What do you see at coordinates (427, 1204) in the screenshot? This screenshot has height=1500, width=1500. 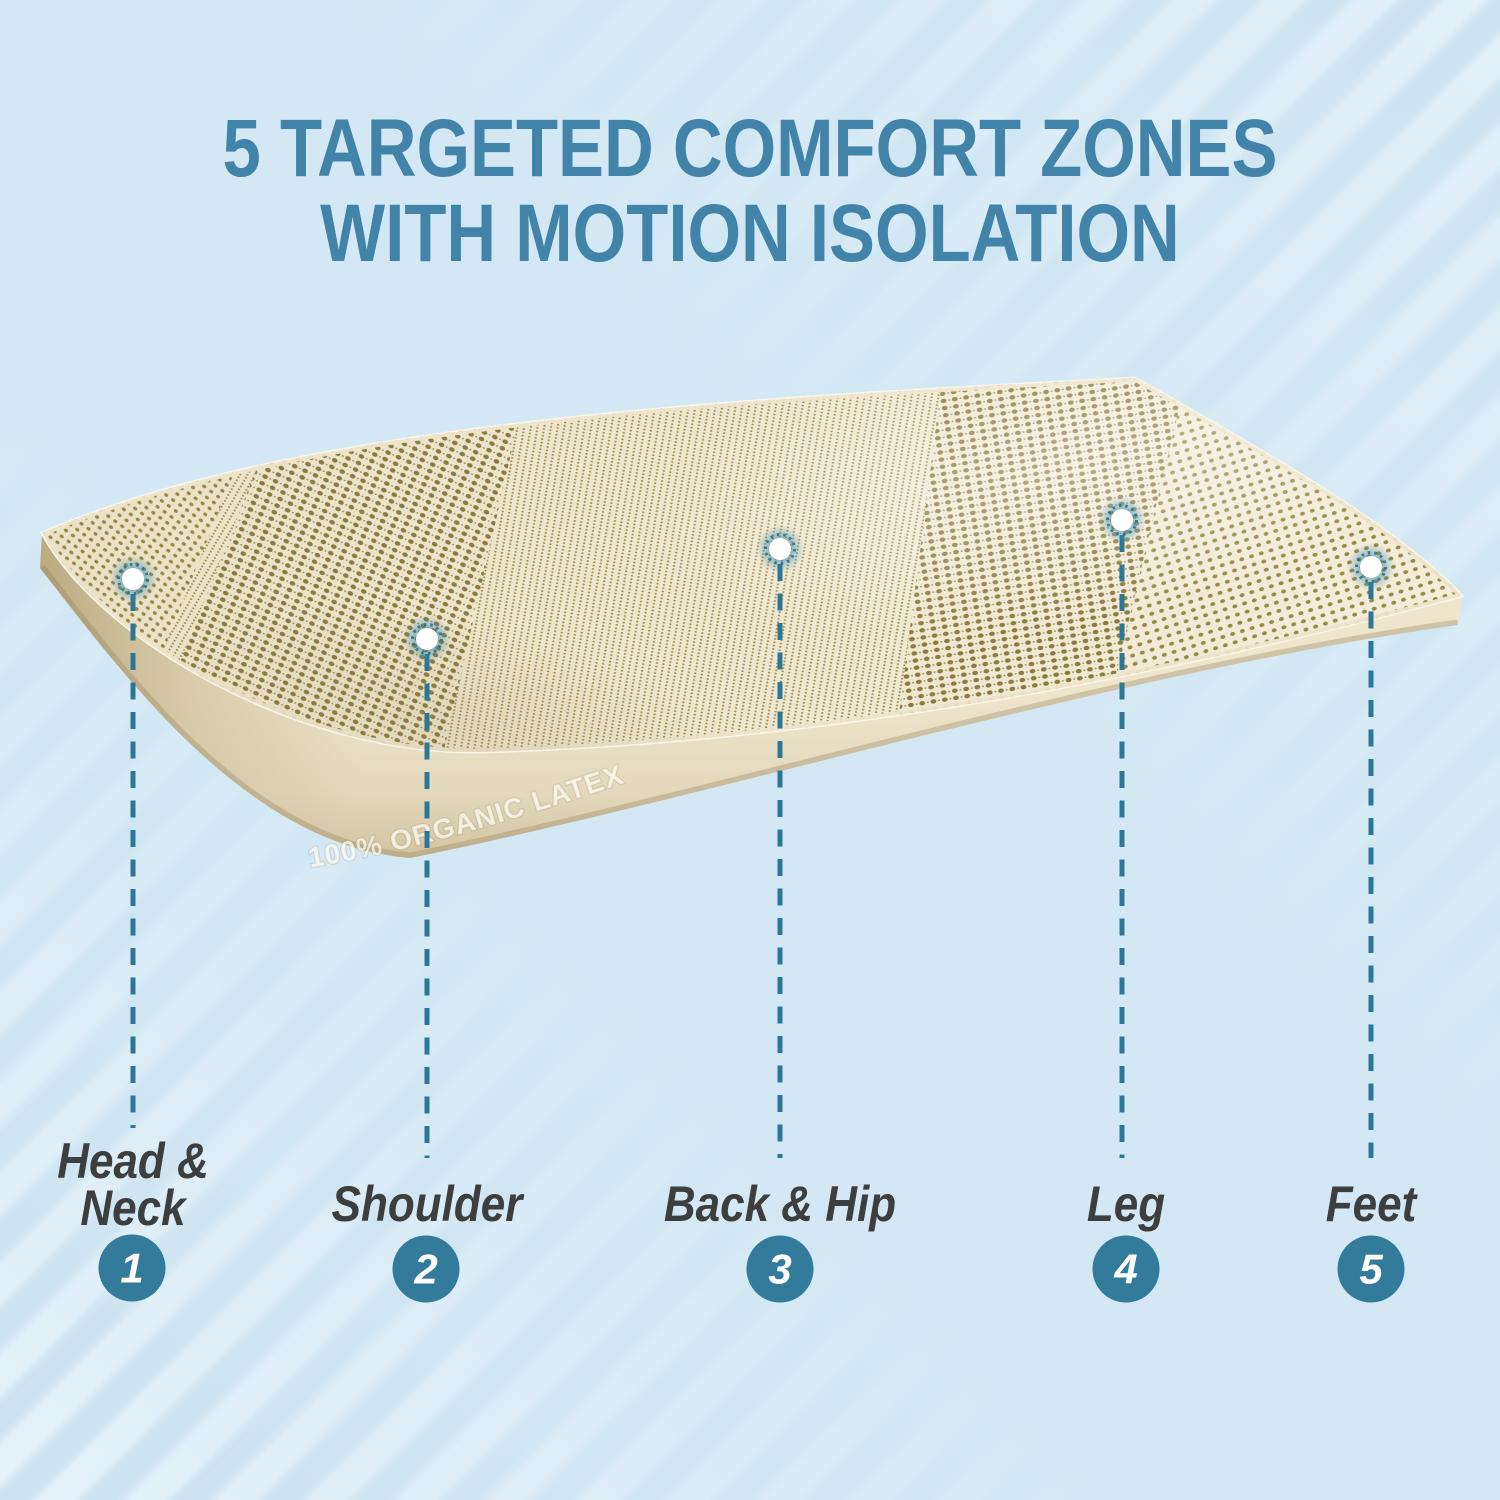 I see `zone-label-2: Shoulder` at bounding box center [427, 1204].